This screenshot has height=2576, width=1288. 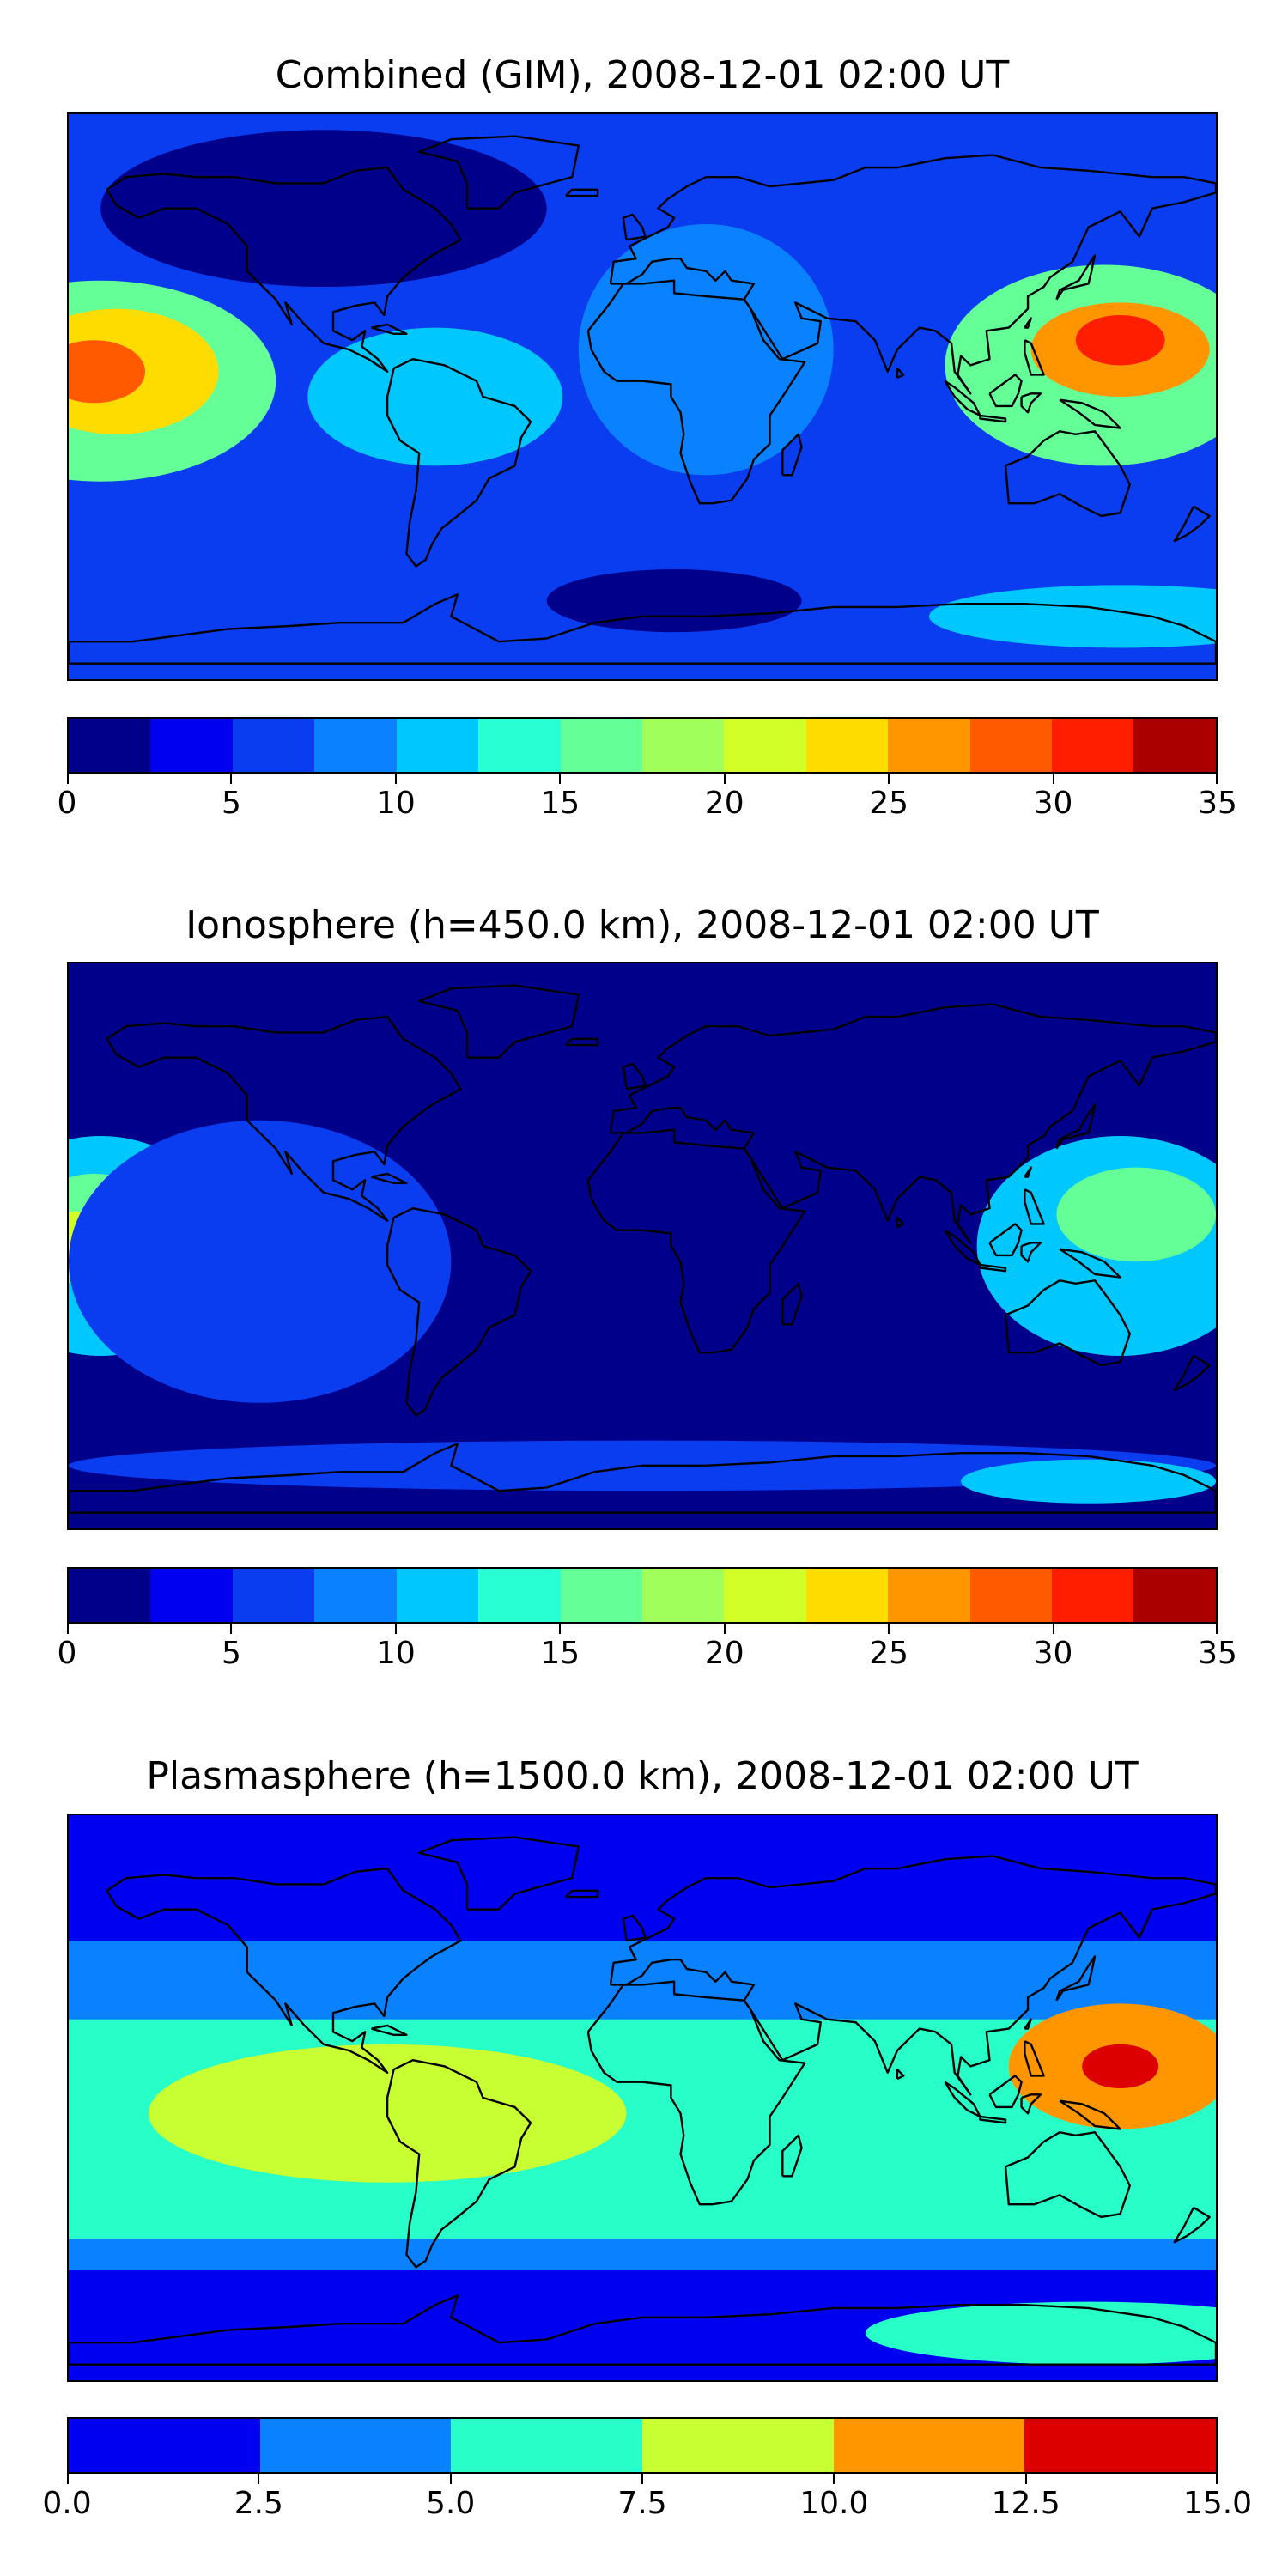 I want to click on colorbar-tick-label: 12.5, so click(x=1025, y=2503).